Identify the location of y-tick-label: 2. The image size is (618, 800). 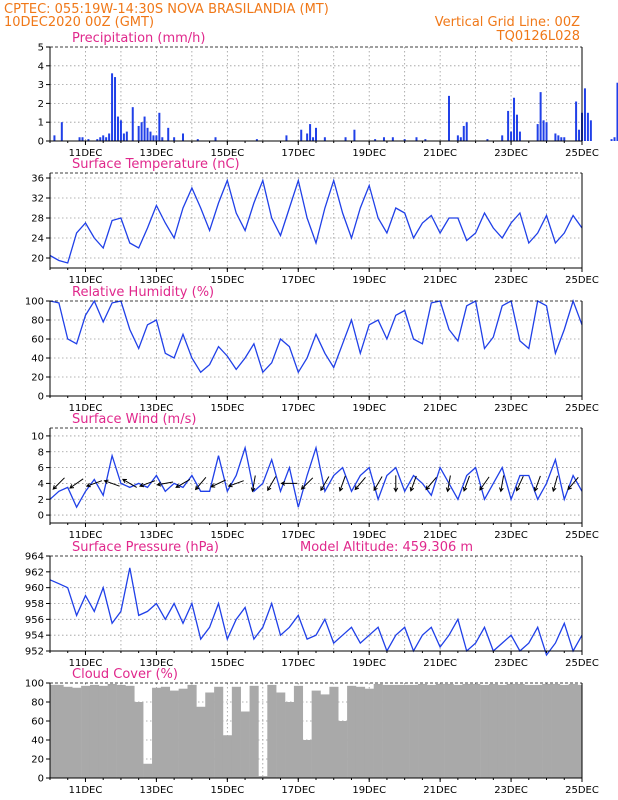
(41, 500).